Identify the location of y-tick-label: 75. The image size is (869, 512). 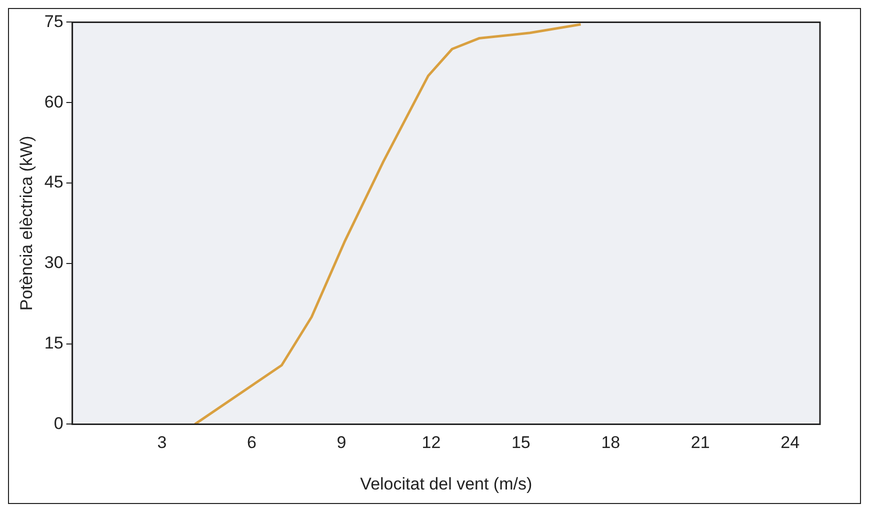
(54, 21).